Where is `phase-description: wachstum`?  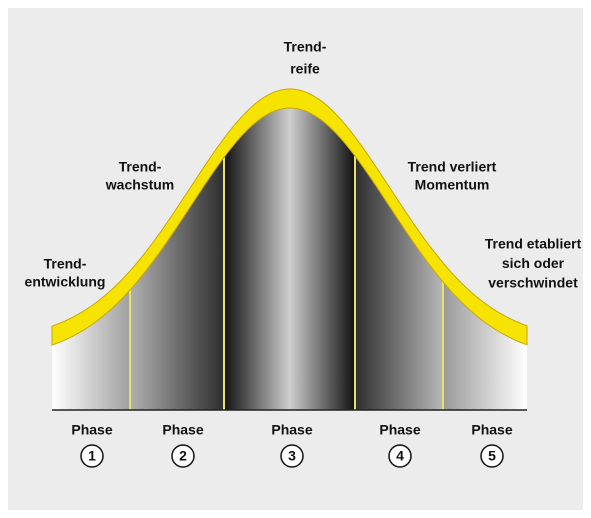 phase-description: wachstum is located at coordinates (139, 185).